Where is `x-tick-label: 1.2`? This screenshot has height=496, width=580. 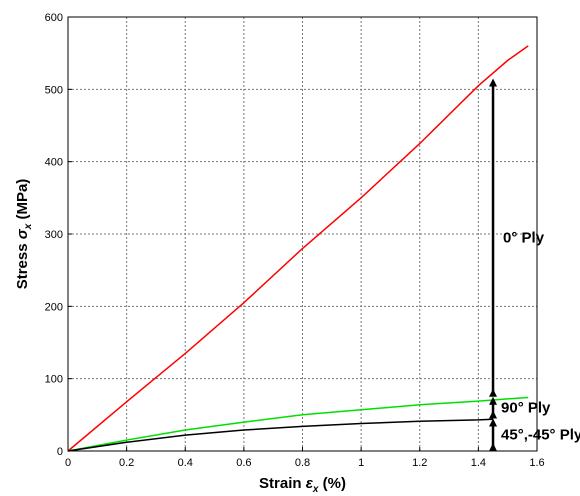 x-tick-label: 1.2 is located at coordinates (419, 463).